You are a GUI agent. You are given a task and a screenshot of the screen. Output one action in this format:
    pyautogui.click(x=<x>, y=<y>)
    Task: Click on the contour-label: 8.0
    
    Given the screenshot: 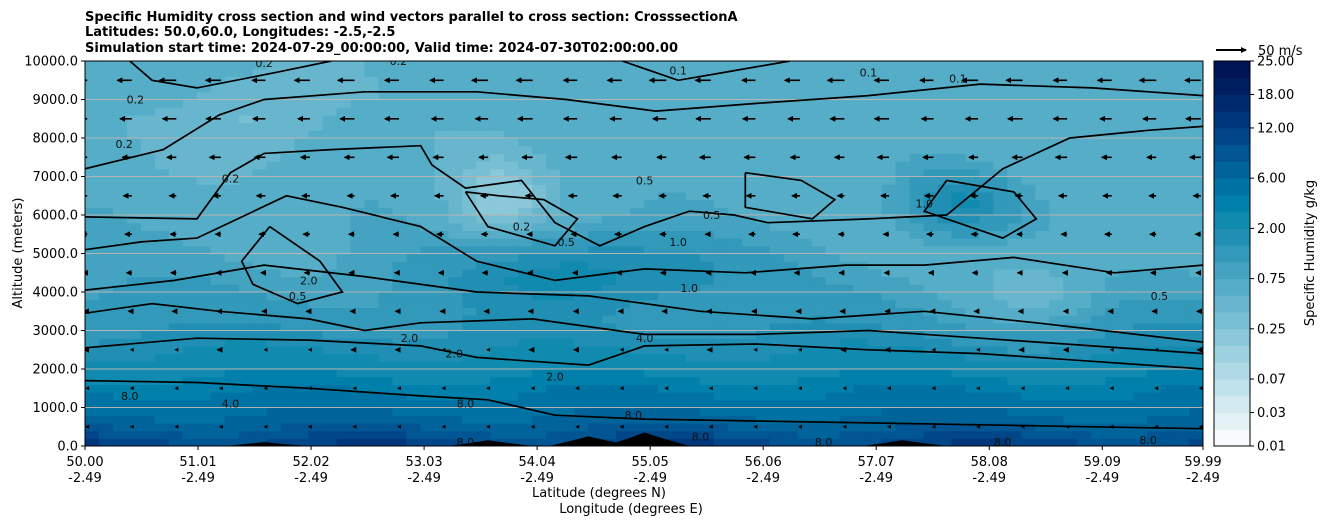 What is the action you would take?
    pyautogui.click(x=1148, y=440)
    